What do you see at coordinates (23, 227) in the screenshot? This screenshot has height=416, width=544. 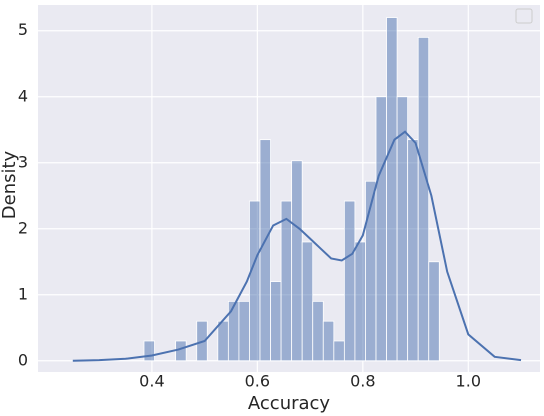 I see `y-tick-label: 2` at bounding box center [23, 227].